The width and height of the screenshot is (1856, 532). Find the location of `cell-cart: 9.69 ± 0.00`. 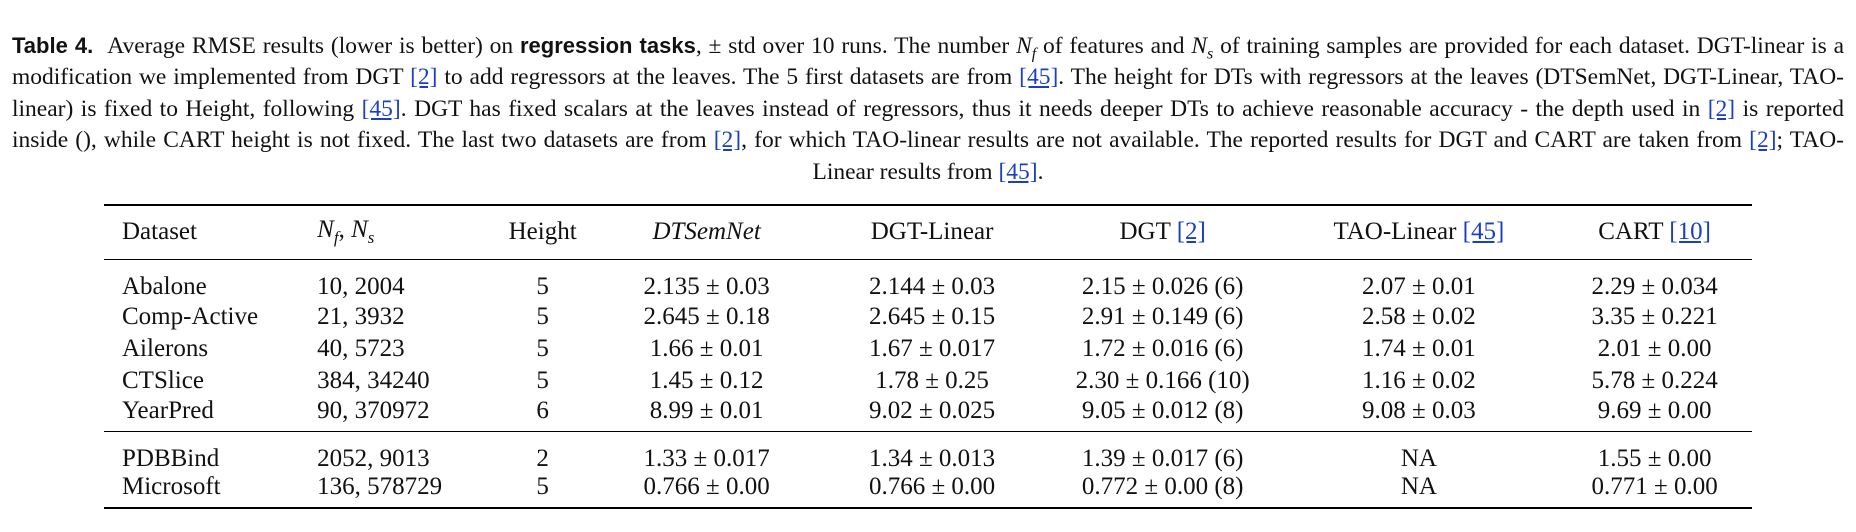

cell-cart: 9.69 ± 0.00 is located at coordinates (1654, 410).